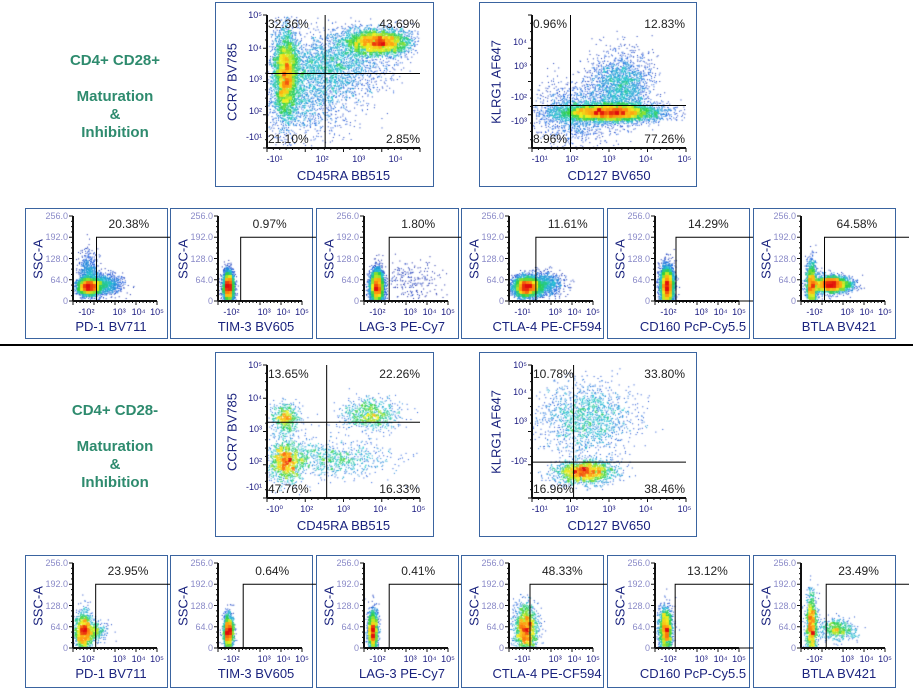 The height and width of the screenshot is (693, 913). Describe the element at coordinates (232, 431) in the screenshot. I see `y-axis-title: CCR7 BV785` at that location.